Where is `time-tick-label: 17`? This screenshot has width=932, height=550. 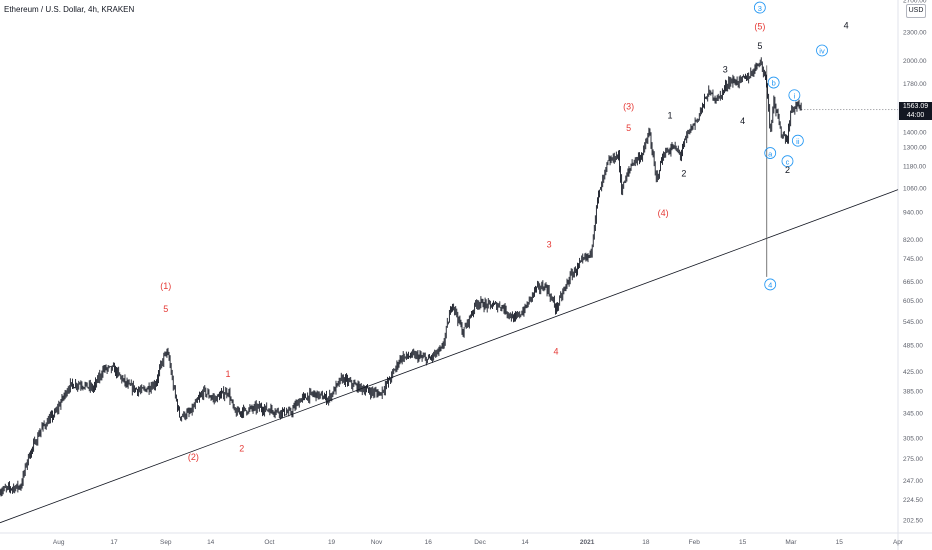
time-tick-label: 17 is located at coordinates (114, 542).